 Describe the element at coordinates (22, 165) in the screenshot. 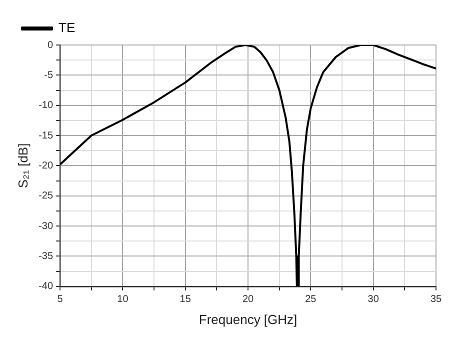

I see `y-axis-title: S₂₁ [dB]` at that location.